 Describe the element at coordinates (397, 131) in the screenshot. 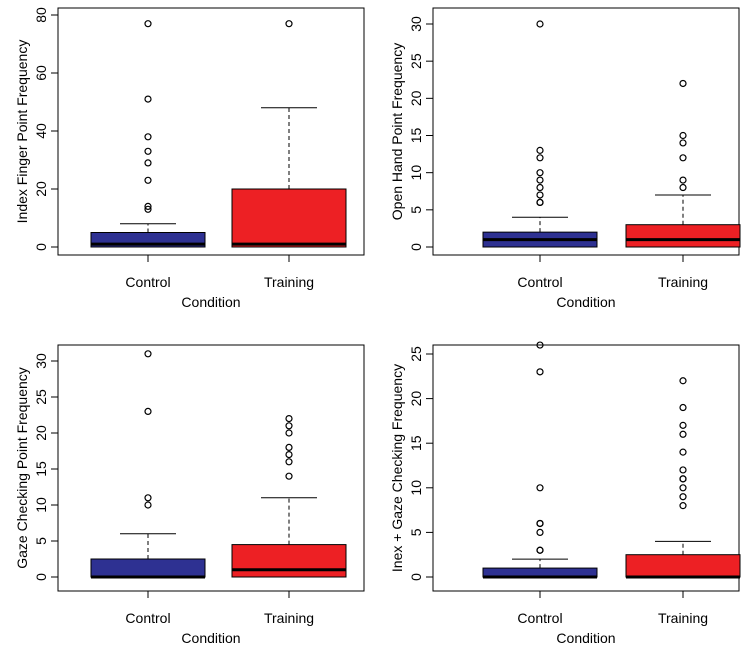

I see `y-axis-title: Open Hand Point Frequency` at that location.